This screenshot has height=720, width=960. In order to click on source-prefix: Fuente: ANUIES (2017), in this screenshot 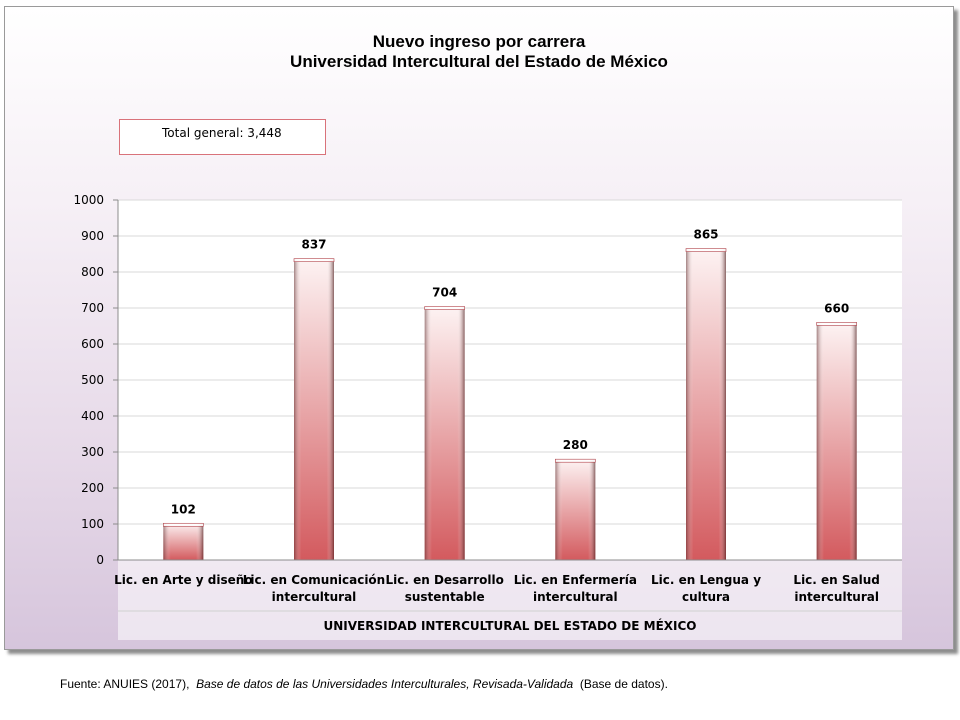, I will do `click(125, 684)`.